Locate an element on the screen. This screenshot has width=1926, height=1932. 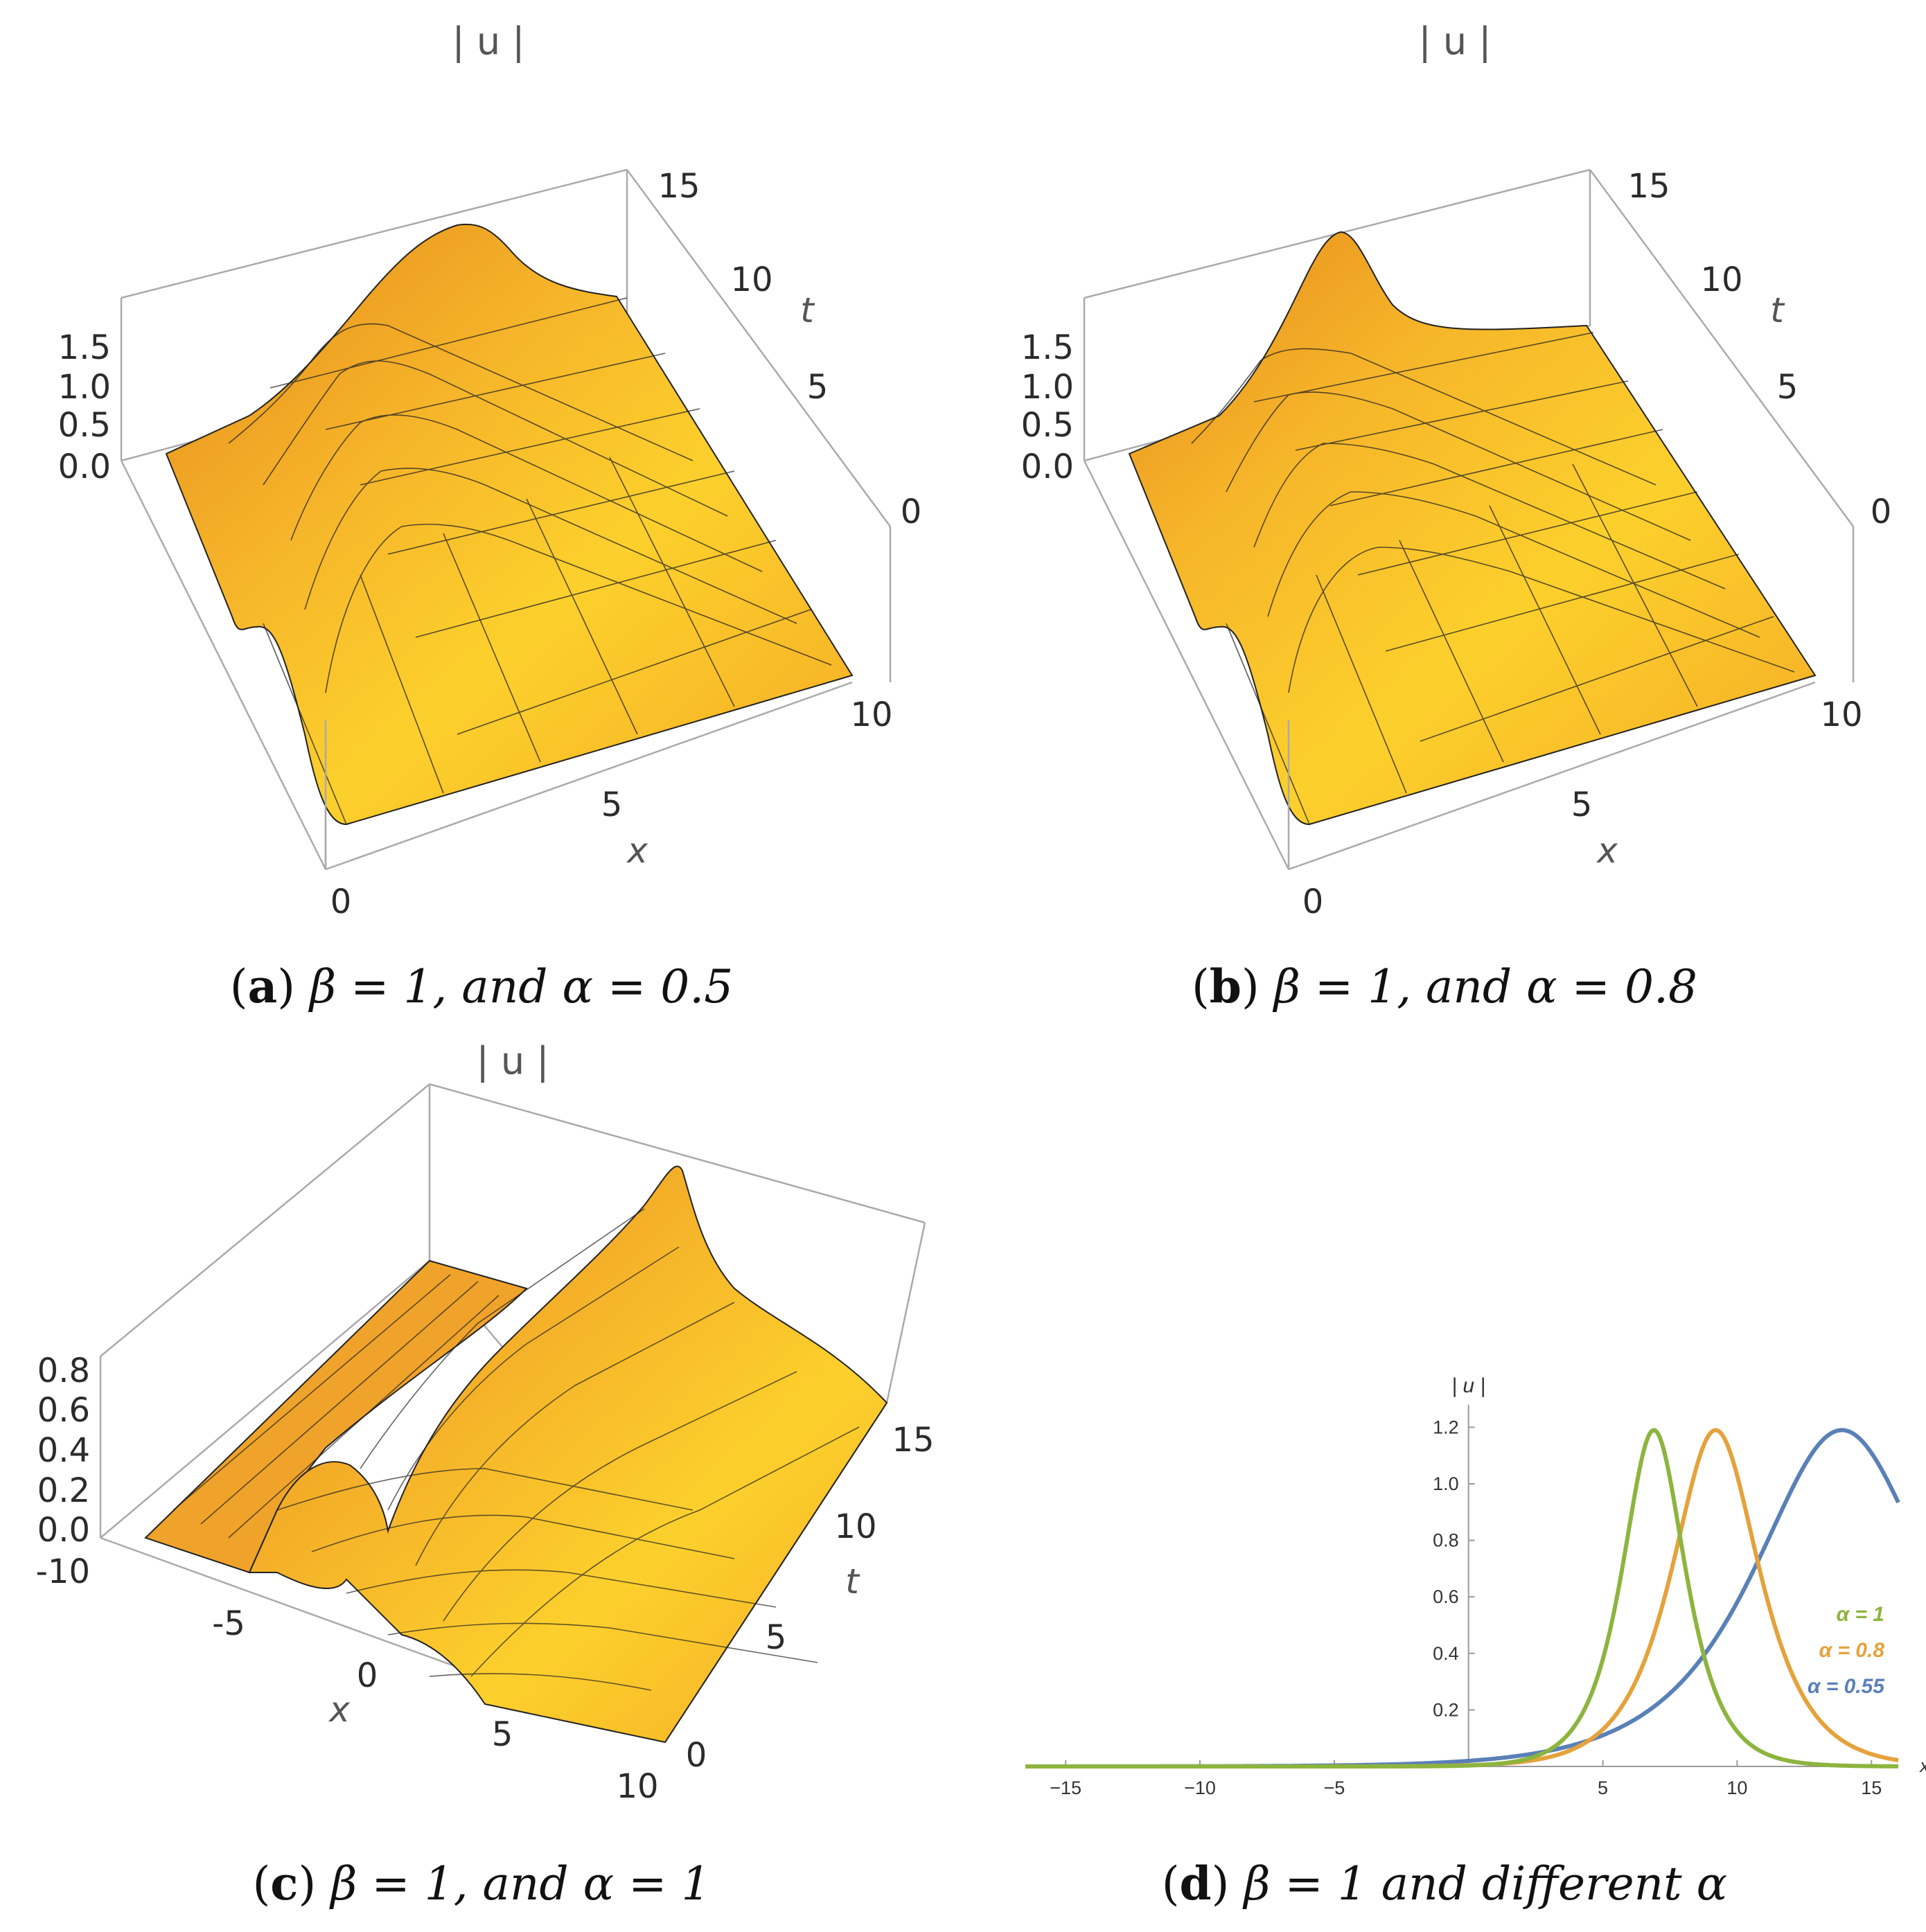
panel-a-x-tick: 5 is located at coordinates (612, 805).